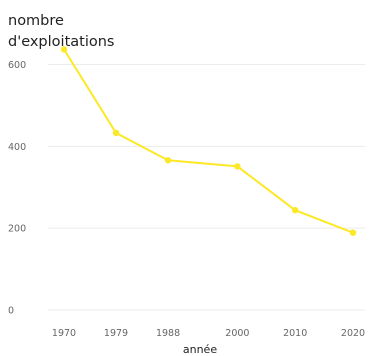  Describe the element at coordinates (17, 188) in the screenshot. I see `y-tick-labels: 0 200 400 600` at that location.